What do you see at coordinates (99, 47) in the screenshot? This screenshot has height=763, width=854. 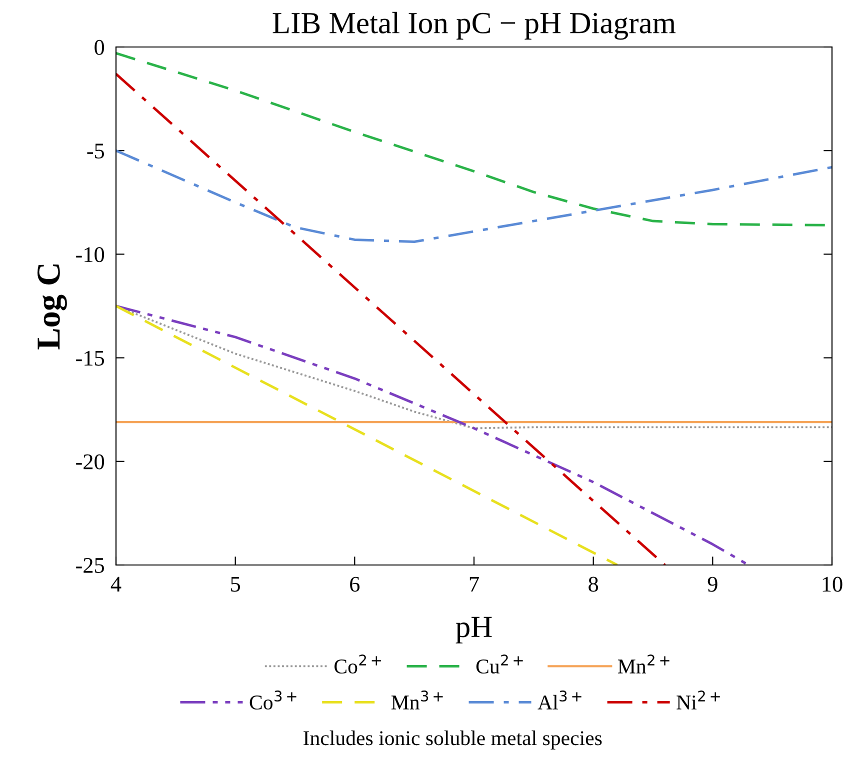 I see `y-tick-label: 0` at bounding box center [99, 47].